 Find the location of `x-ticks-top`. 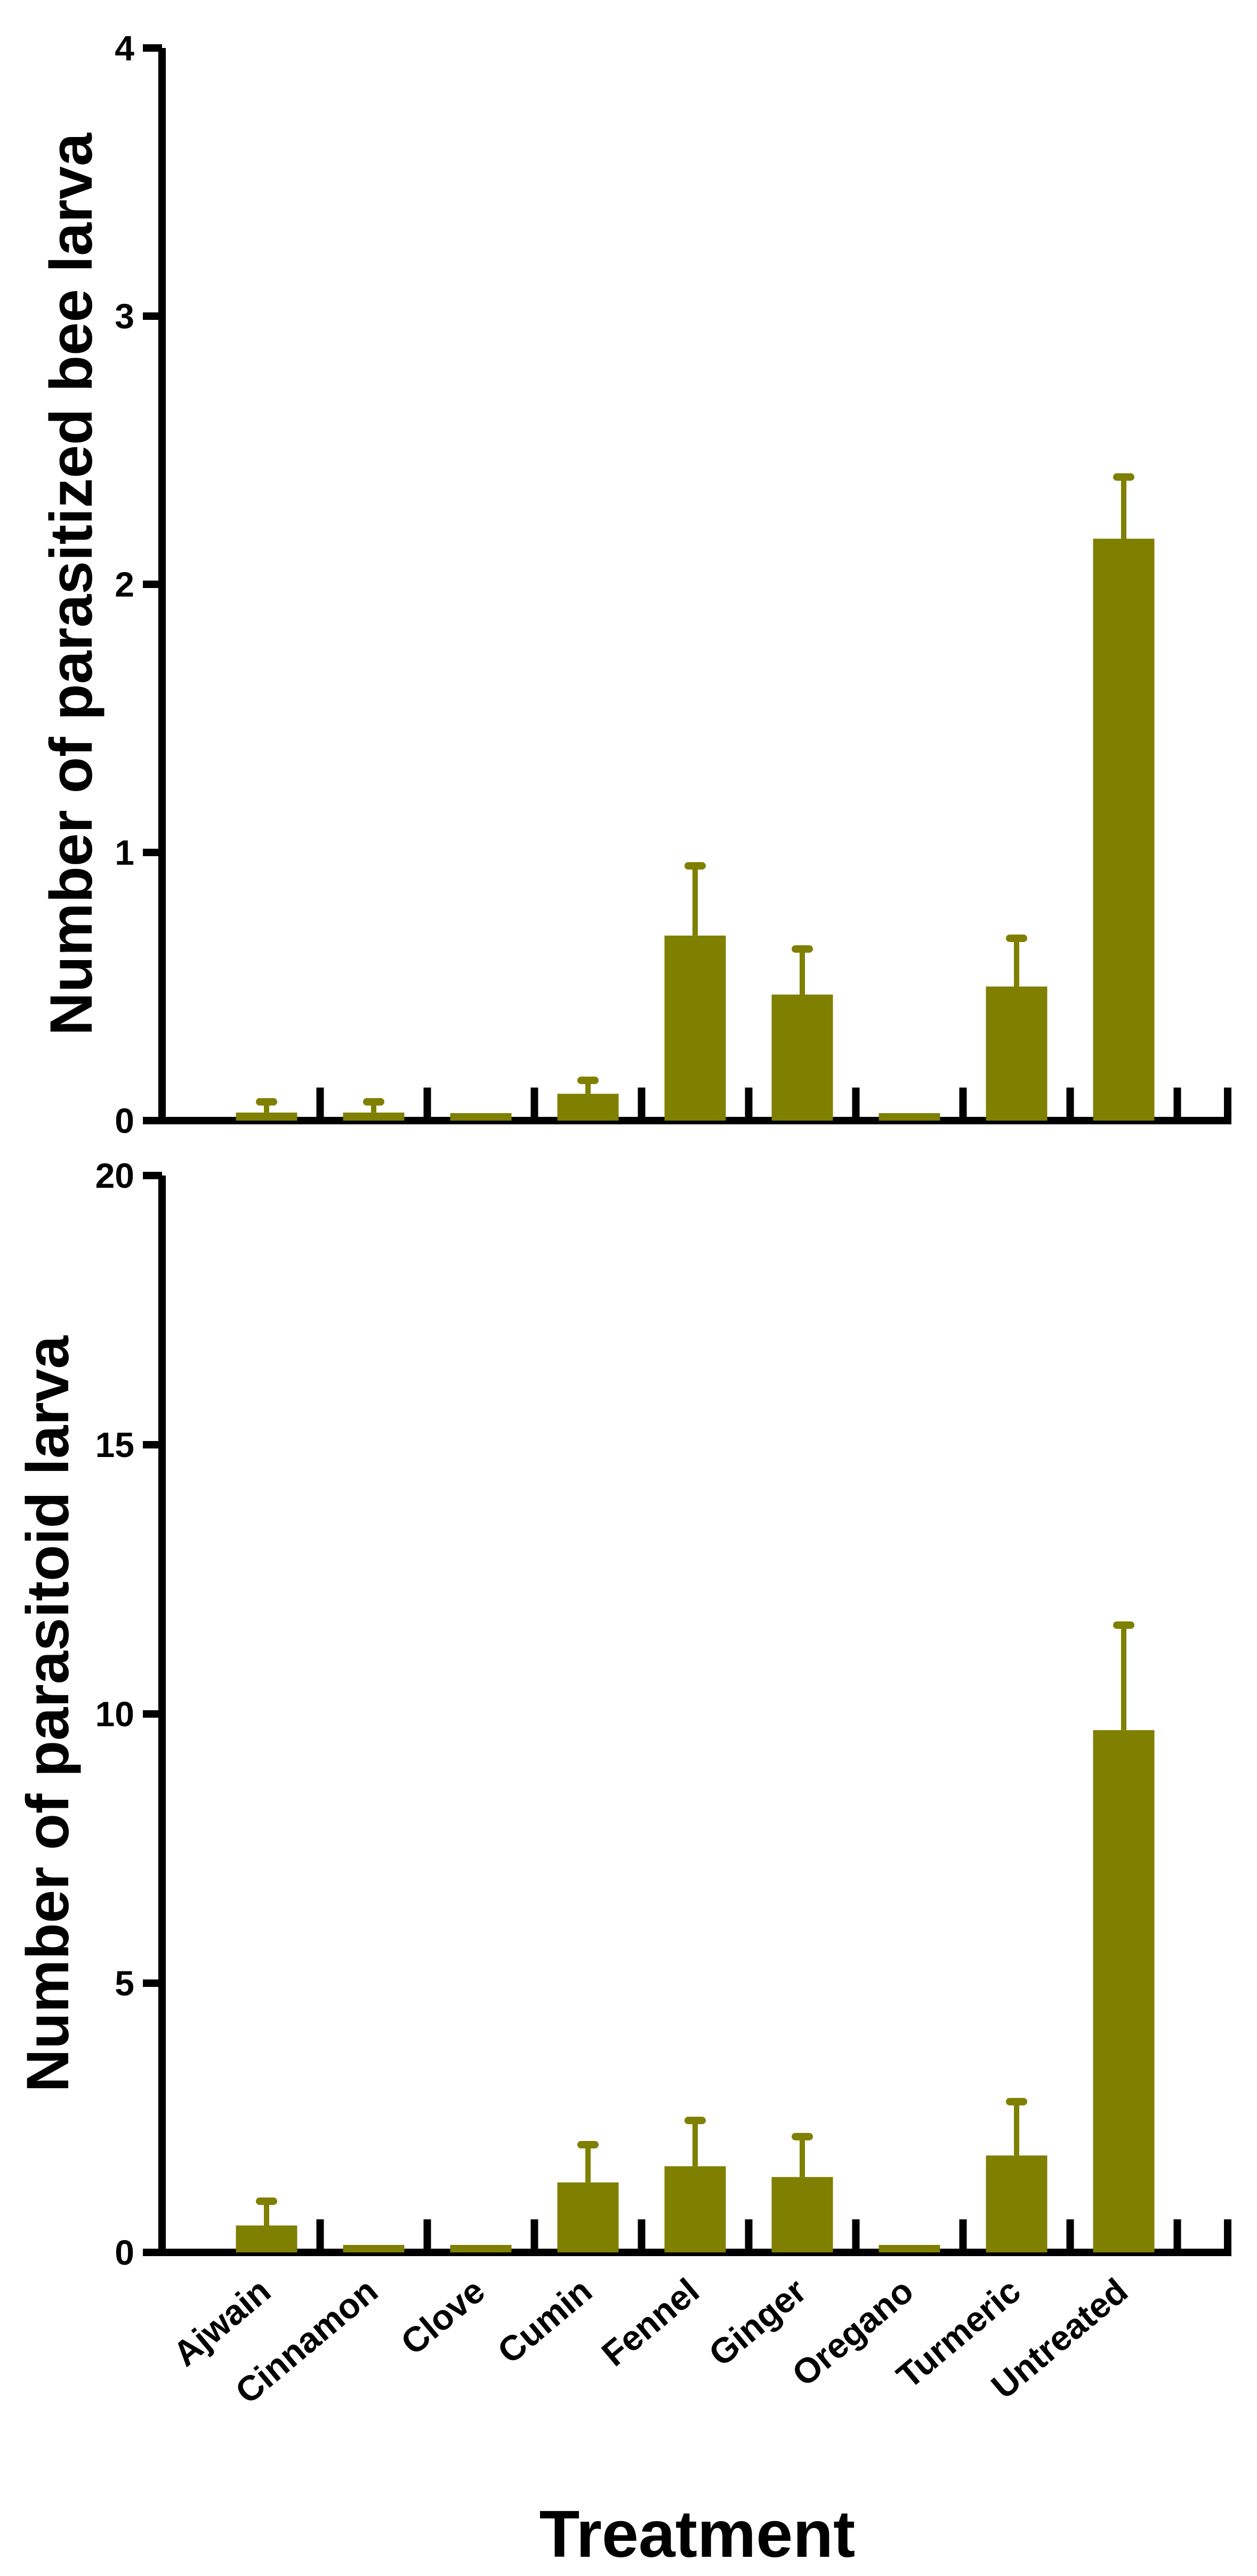

x-ticks-top is located at coordinates (774, 1104).